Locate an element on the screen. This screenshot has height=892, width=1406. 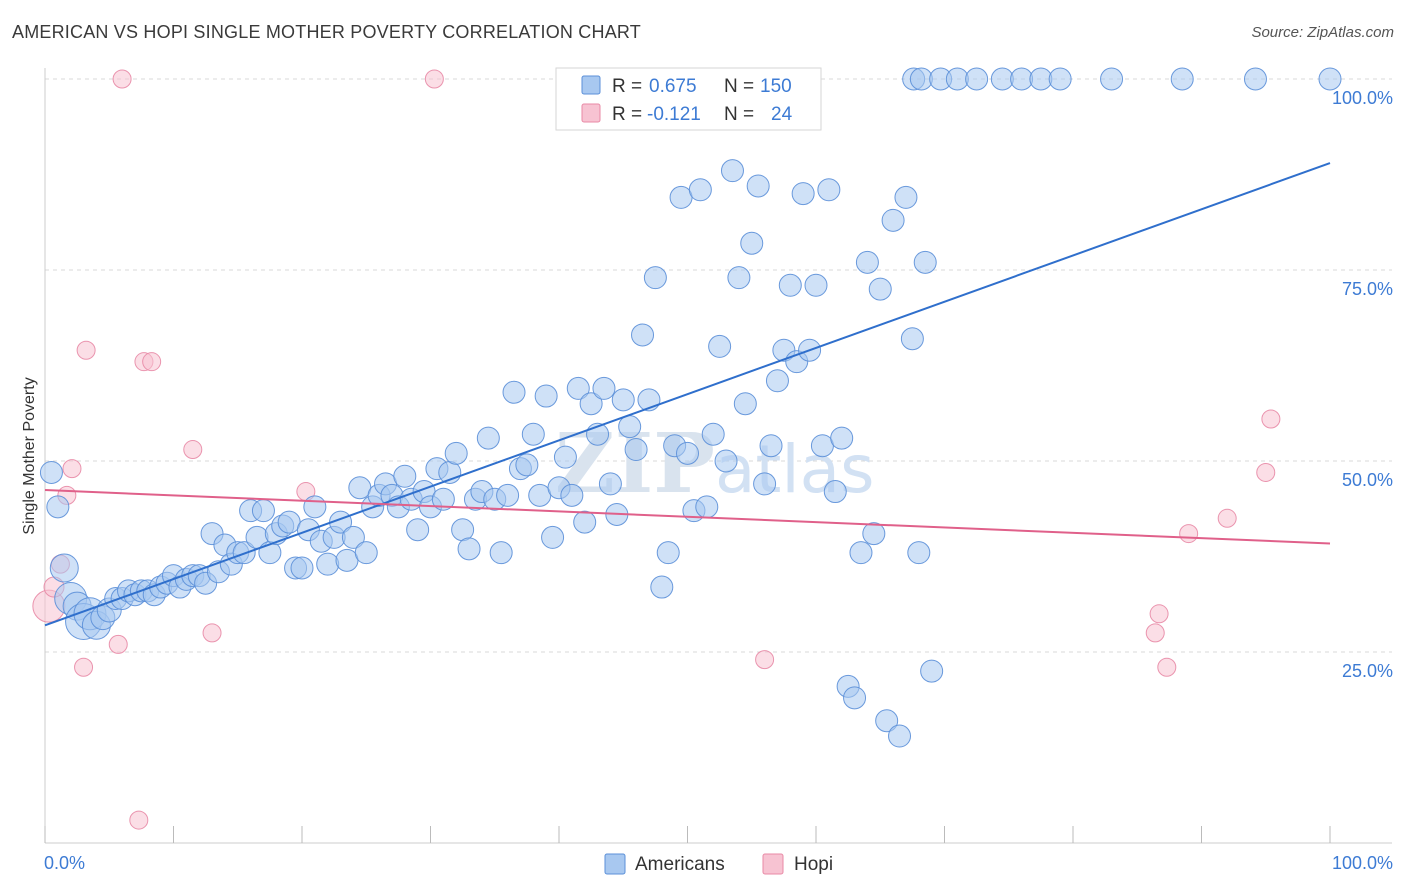
y-tick-label: 100.0% is located at coordinates (1362, 98).